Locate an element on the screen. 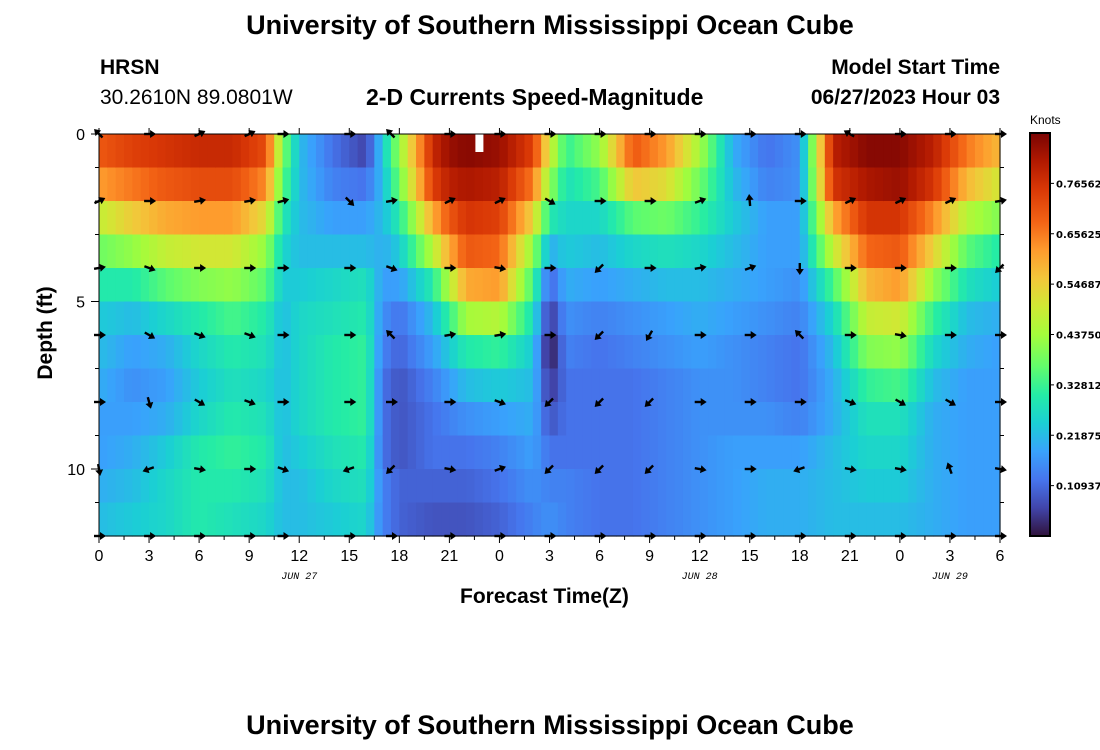 This screenshot has height=750, width=1100. y-tick-label: 5 is located at coordinates (80, 303).